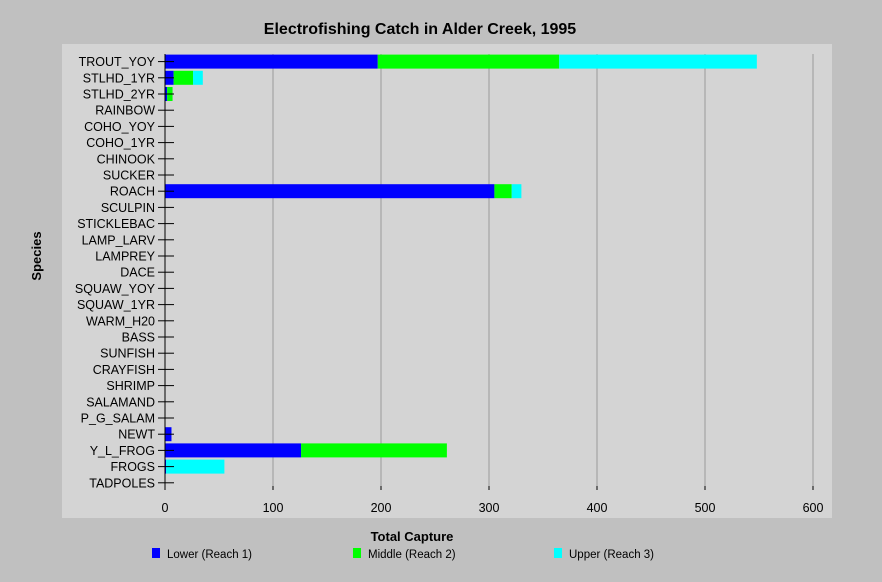 Image resolution: width=882 pixels, height=582 pixels. Describe the element at coordinates (611, 555) in the screenshot. I see `legend-label-upper-reach-3: Upper (Reach 3)` at that location.